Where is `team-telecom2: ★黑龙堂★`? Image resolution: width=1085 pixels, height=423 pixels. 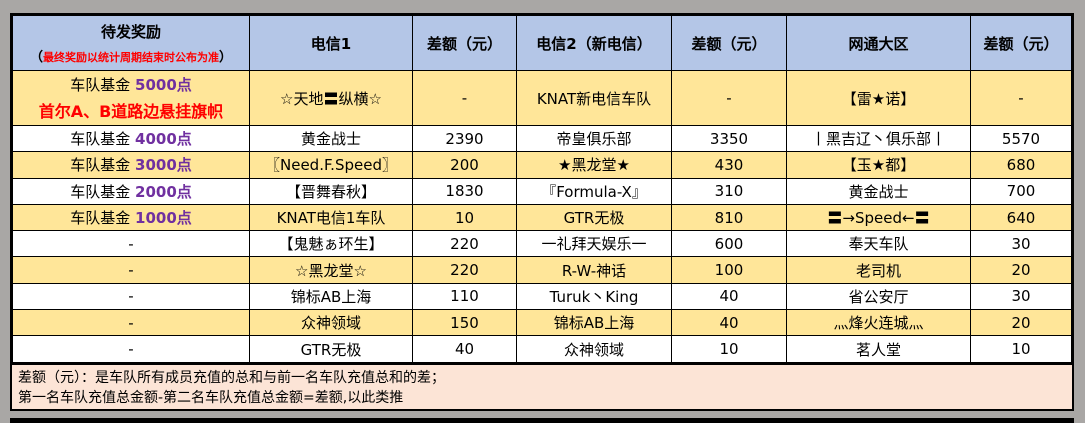
team-telecom2: ★黑龙堂★ is located at coordinates (594, 165).